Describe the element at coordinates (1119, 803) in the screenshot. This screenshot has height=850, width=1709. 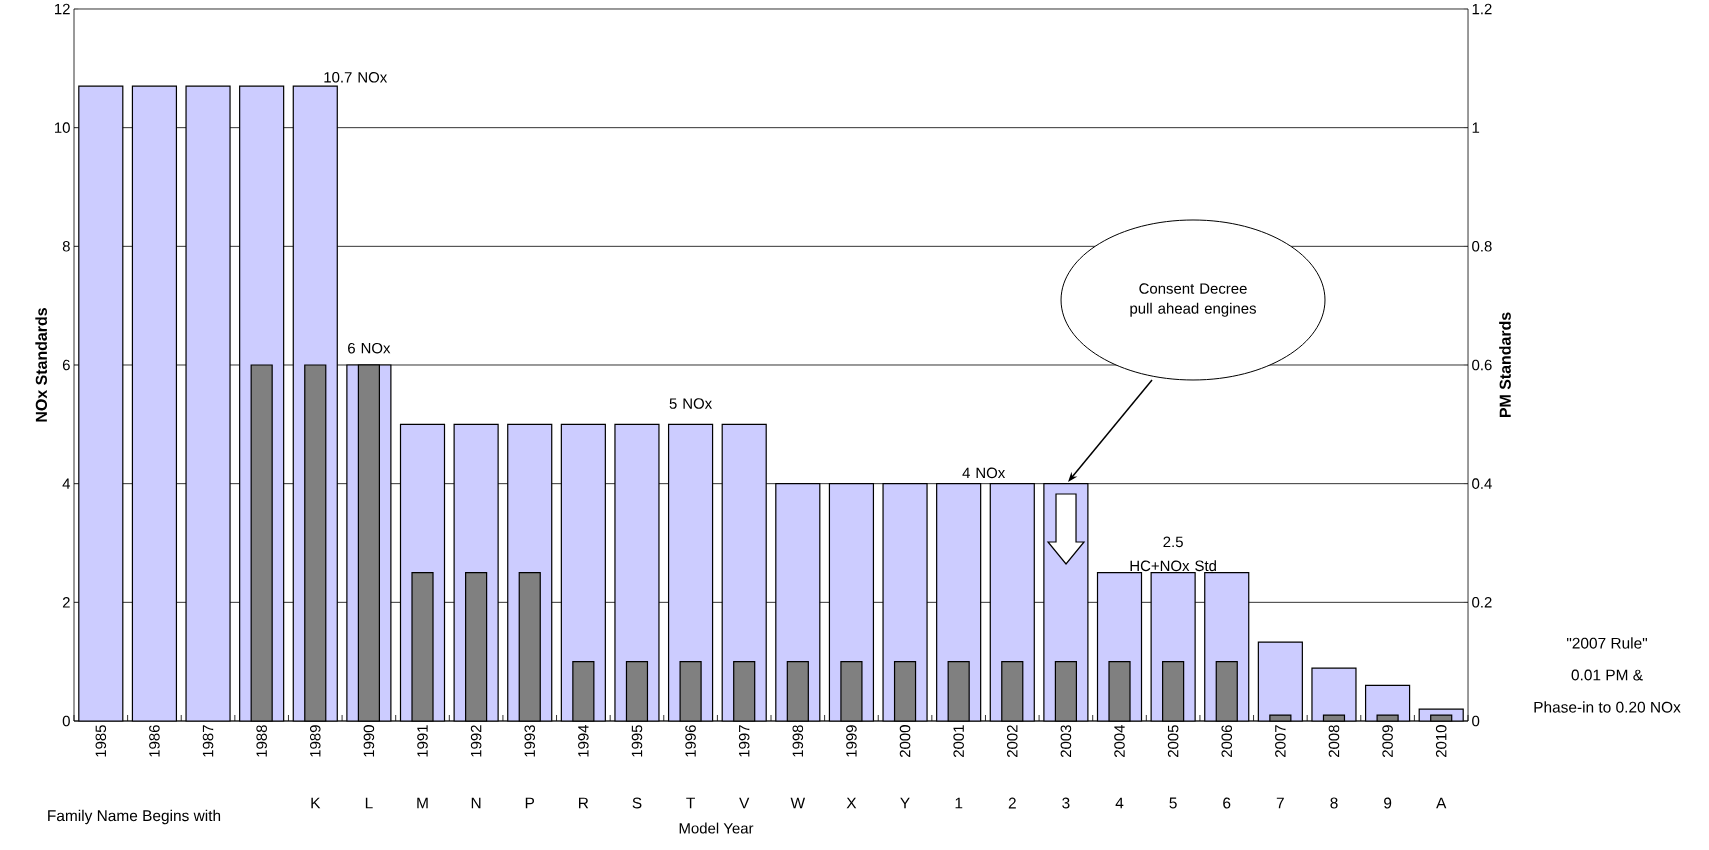
I see `text: 4` at that location.